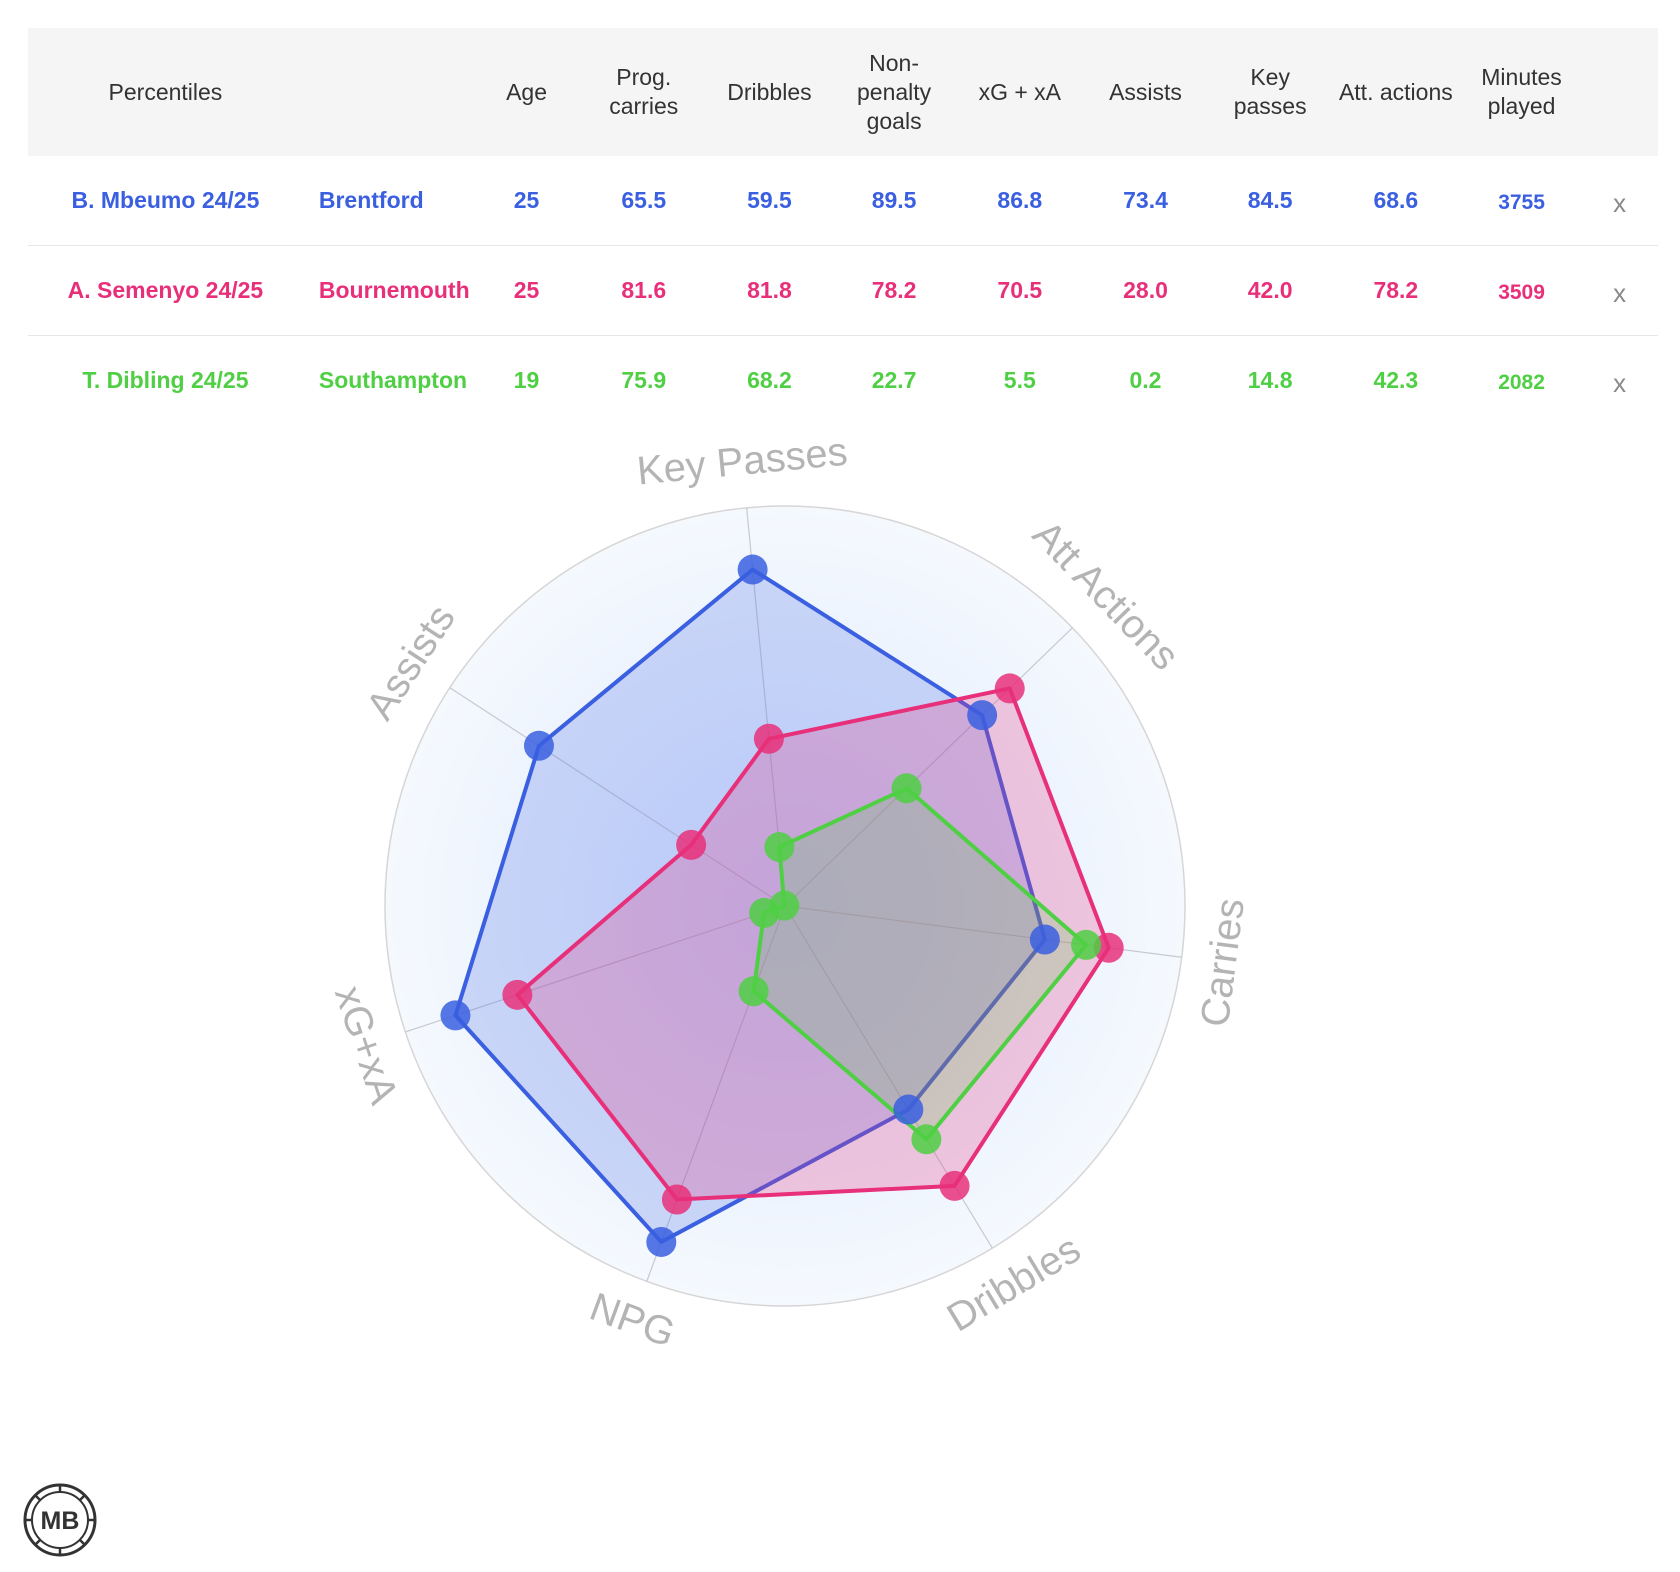 The image size is (1680, 1572). What do you see at coordinates (165, 200) in the screenshot?
I see `player-name: B. Mbeumo 24/25` at bounding box center [165, 200].